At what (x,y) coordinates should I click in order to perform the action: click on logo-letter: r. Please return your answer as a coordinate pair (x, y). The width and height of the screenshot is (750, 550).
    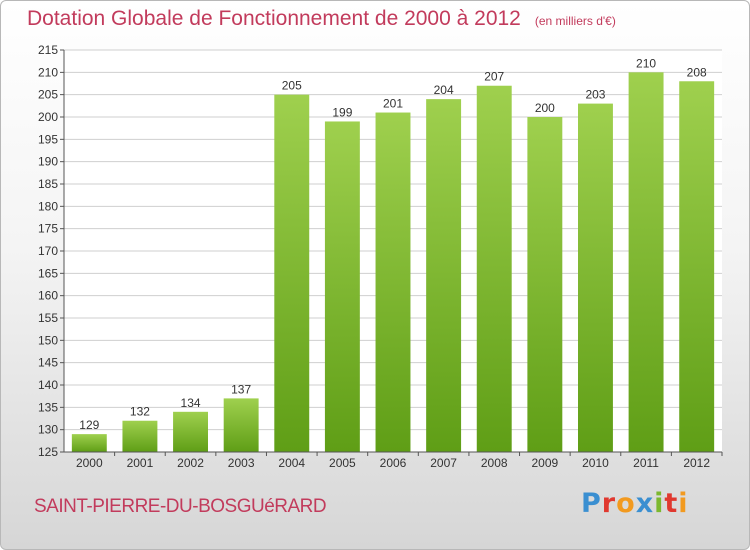
    Looking at the image, I should click on (609, 503).